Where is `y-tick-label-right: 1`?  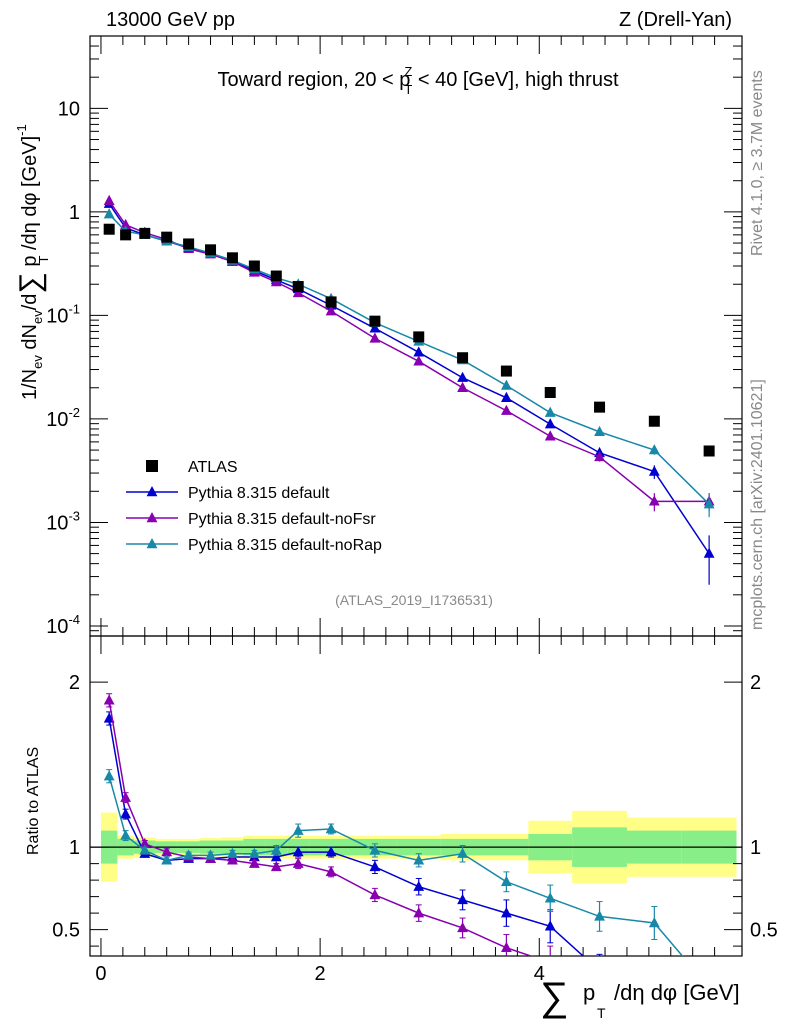
y-tick-label-right: 1 is located at coordinates (755, 848).